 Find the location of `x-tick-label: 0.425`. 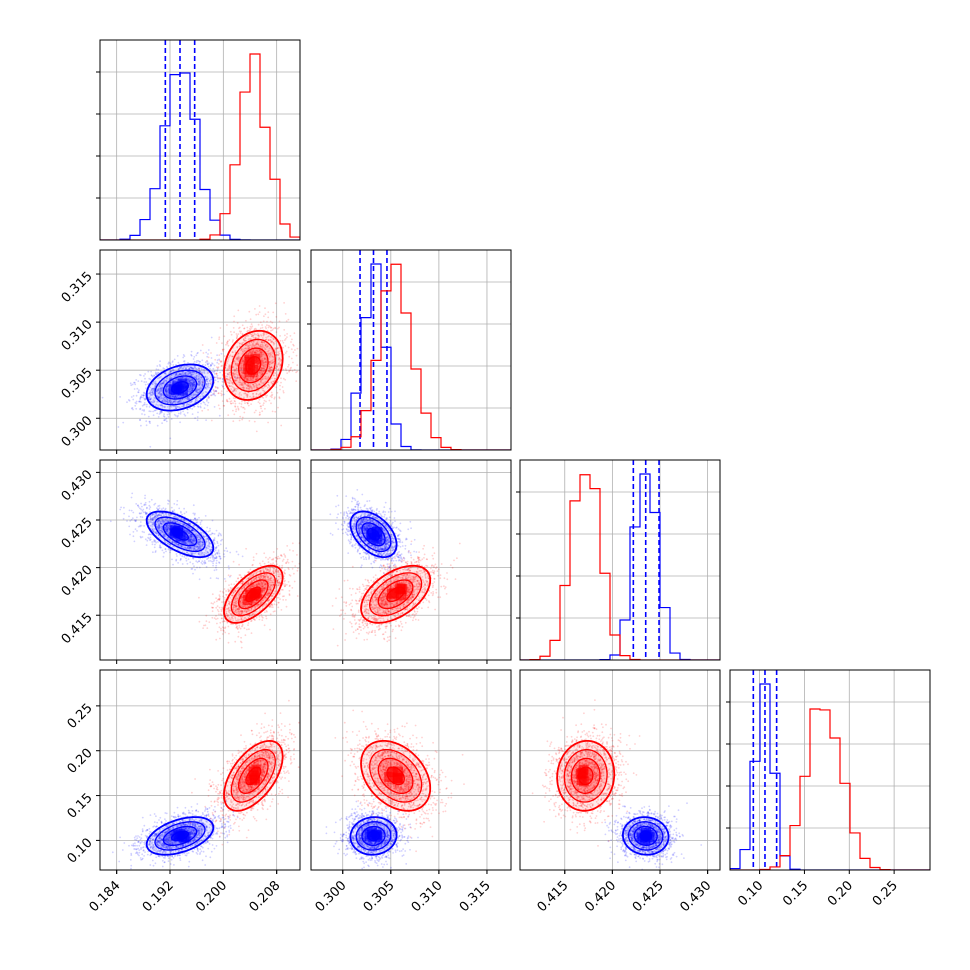

x-tick-label: 0.425 is located at coordinates (648, 896).